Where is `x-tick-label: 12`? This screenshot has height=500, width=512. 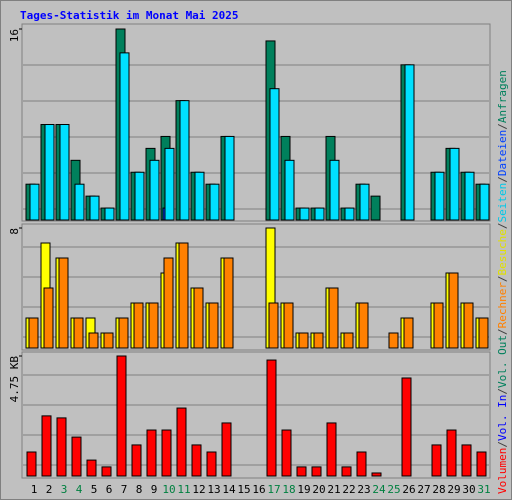
x-tick-label: 12 is located at coordinates (198, 489).